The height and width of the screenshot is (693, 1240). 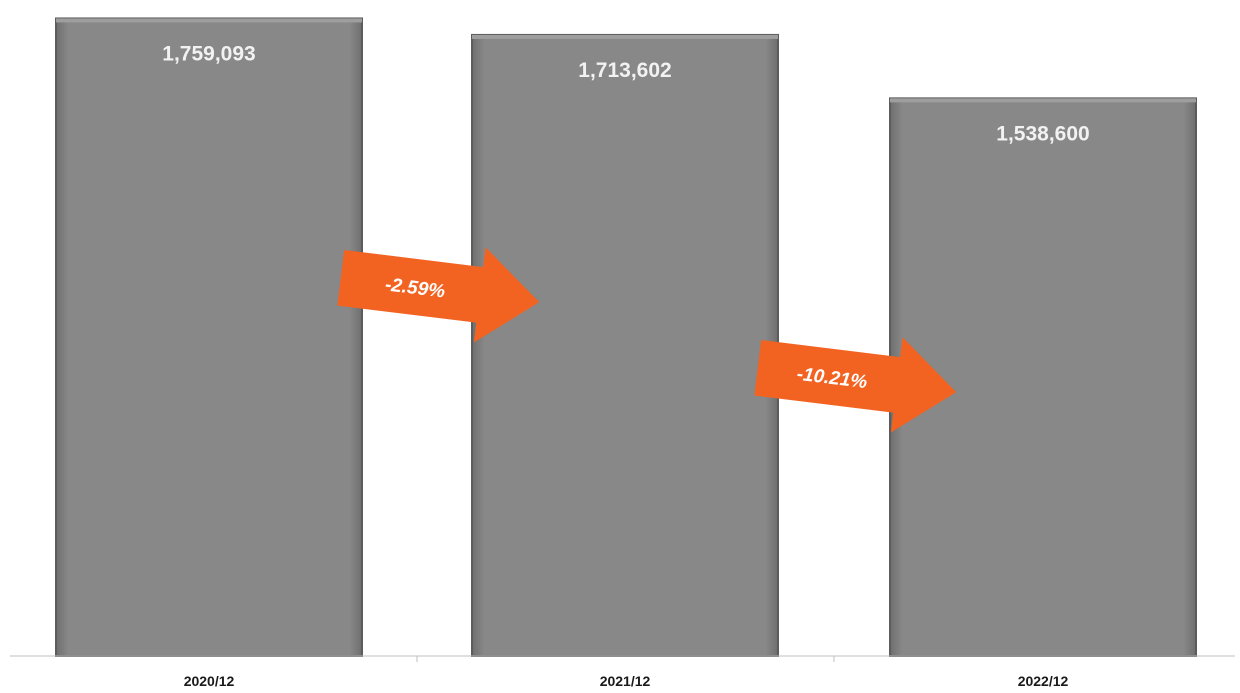 What do you see at coordinates (1042, 133) in the screenshot?
I see `bar-value-label: 1,538,600` at bounding box center [1042, 133].